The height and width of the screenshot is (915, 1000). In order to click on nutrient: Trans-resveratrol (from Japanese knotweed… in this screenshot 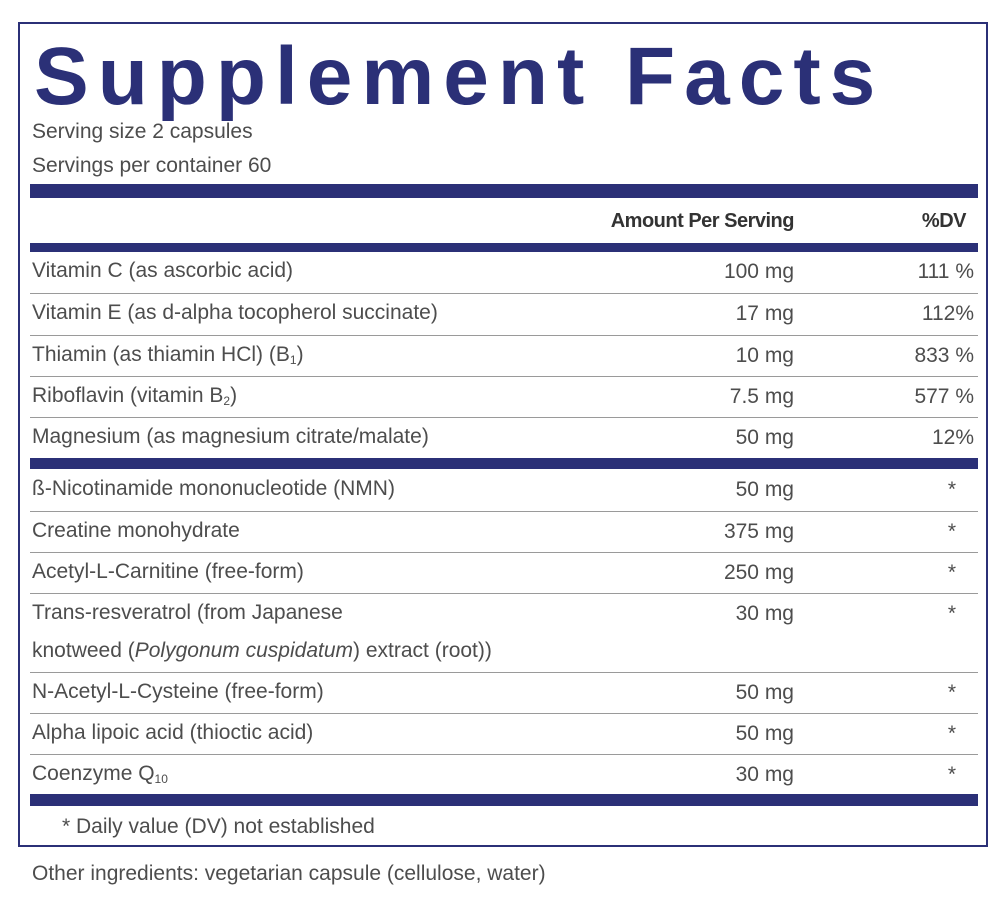, I will do `click(262, 632)`.